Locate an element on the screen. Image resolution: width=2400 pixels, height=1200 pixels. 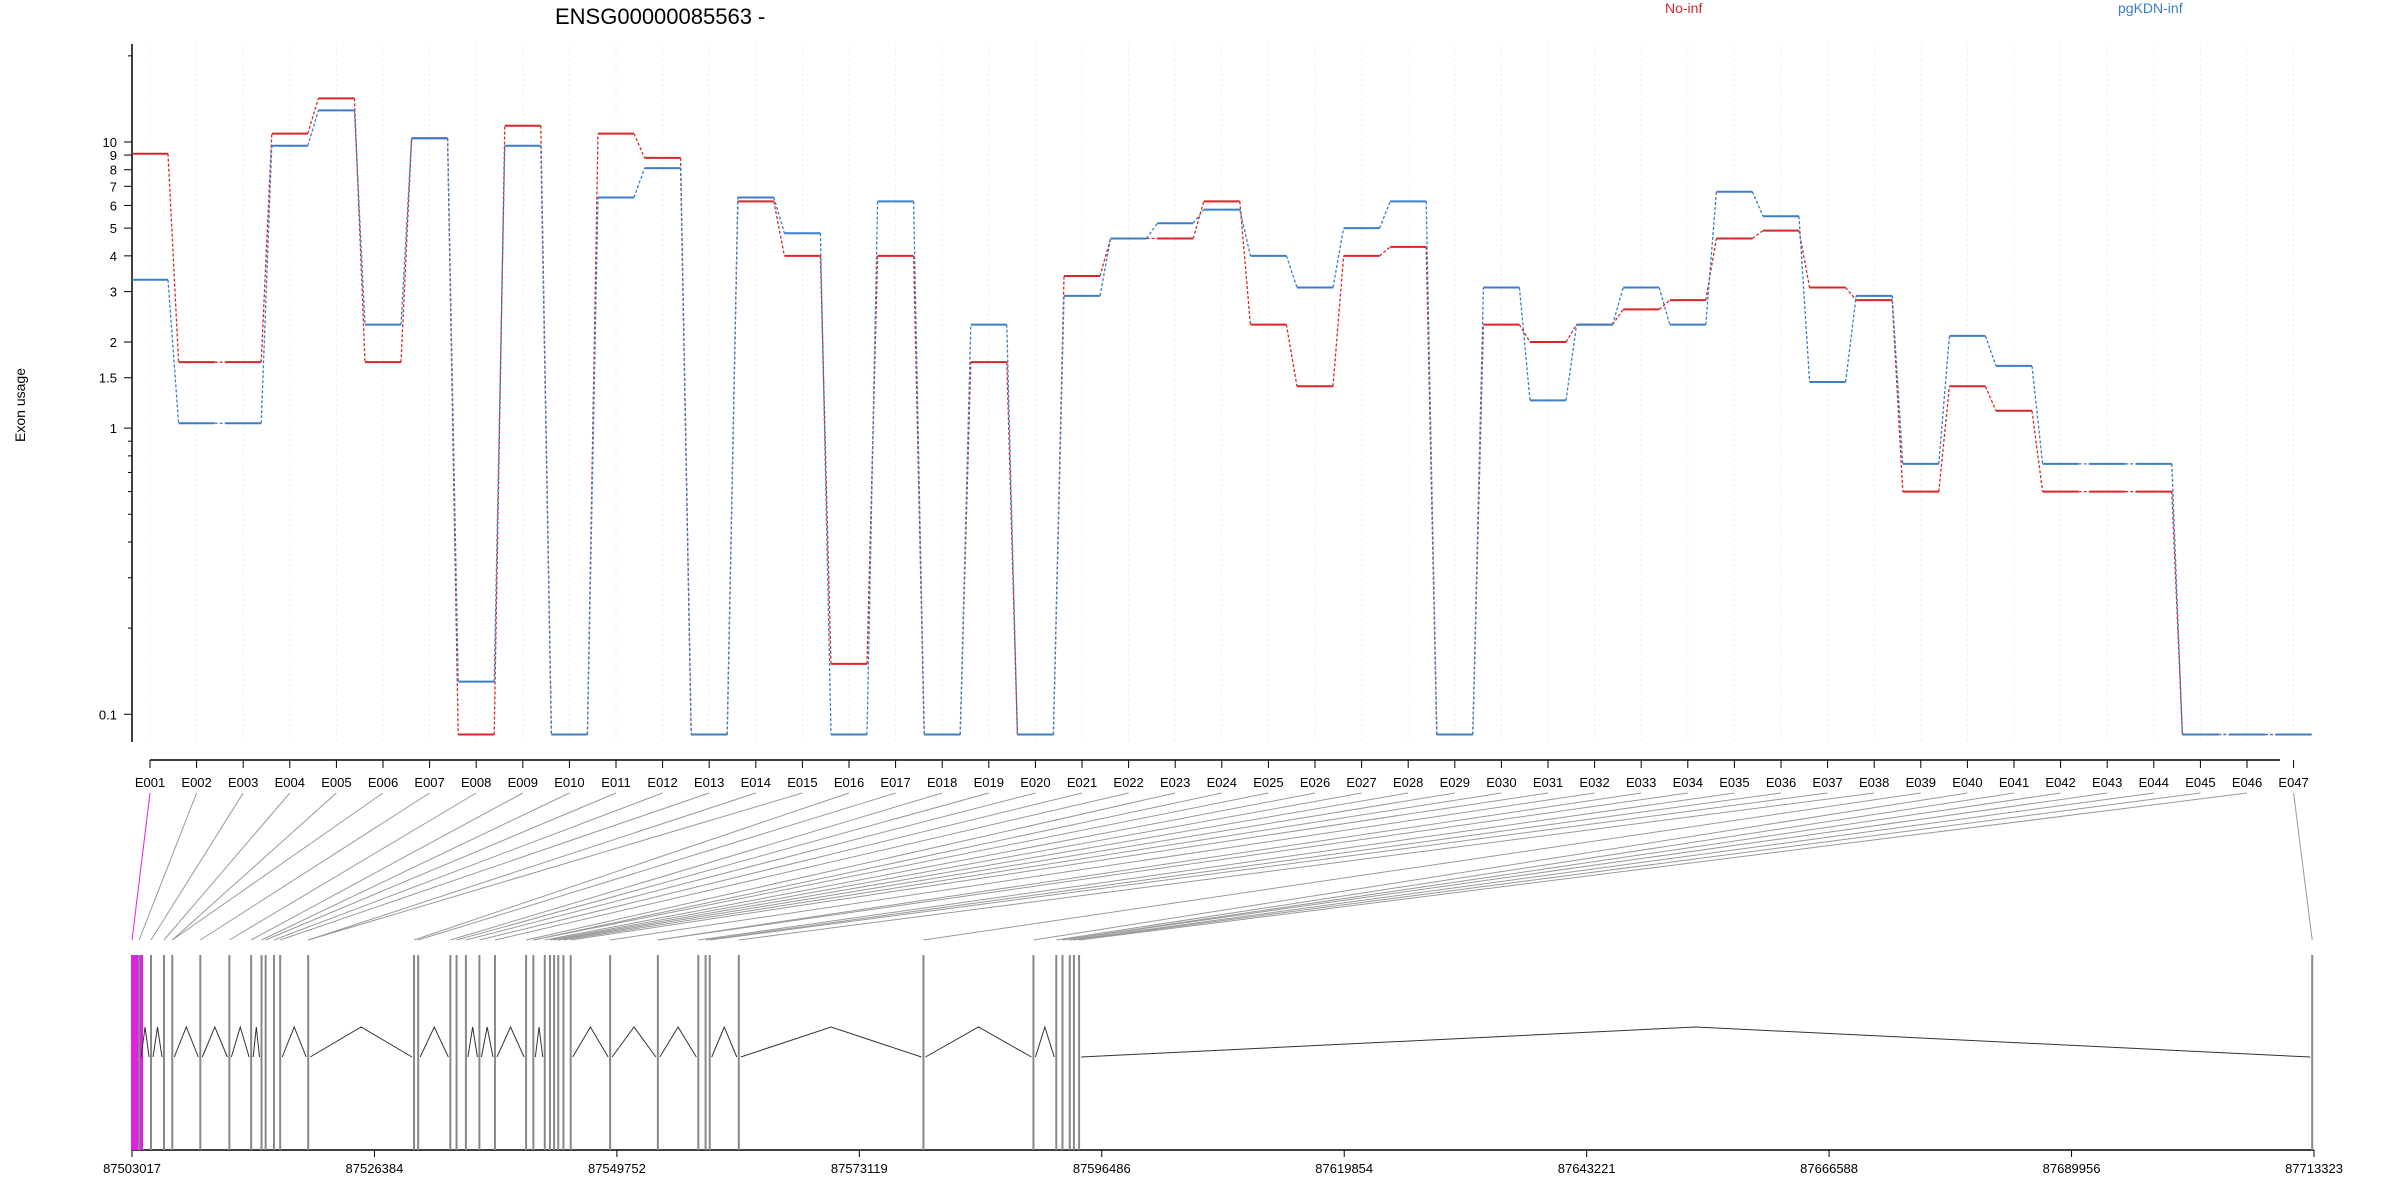
y-tick-label: 0.1 is located at coordinates (108, 714).